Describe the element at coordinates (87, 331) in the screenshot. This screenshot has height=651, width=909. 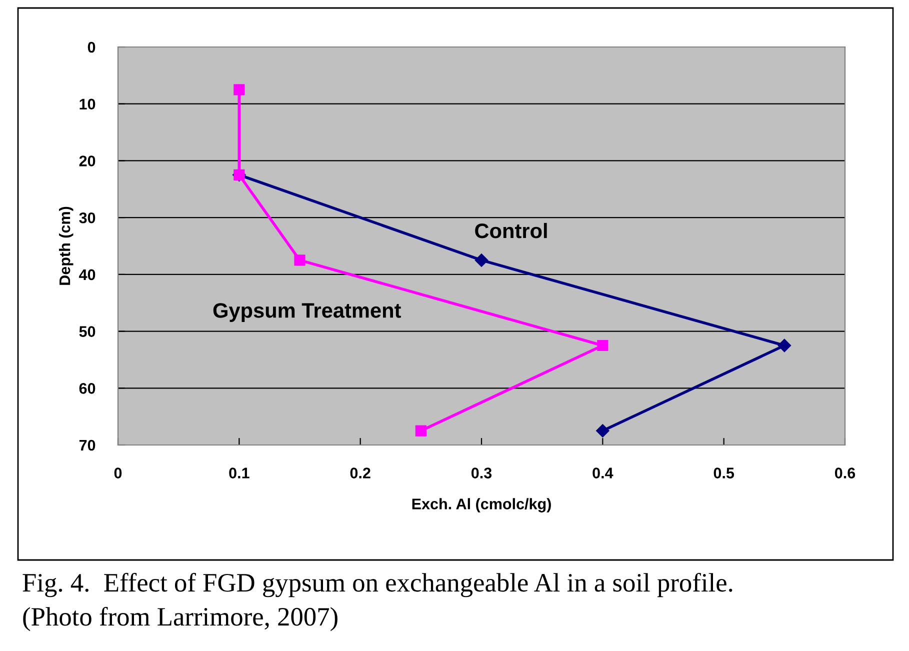
I see `y-tick-label: 50` at that location.